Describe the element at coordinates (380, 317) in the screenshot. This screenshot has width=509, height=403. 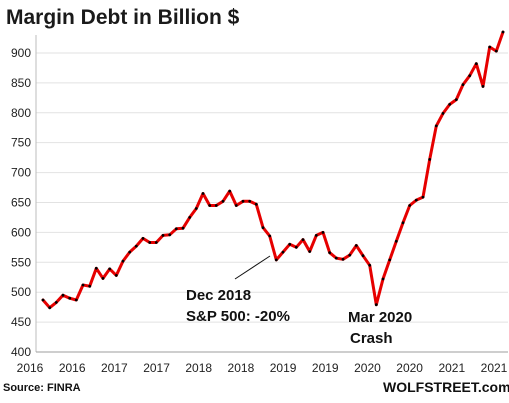
I see `annotation-mar-2020-line1: Mar 2020` at that location.